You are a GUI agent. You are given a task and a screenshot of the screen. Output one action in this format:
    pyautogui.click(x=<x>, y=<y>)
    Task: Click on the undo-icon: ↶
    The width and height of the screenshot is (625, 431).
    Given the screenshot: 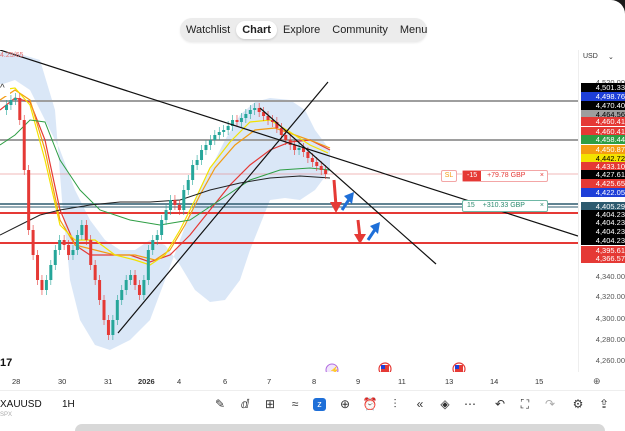 What is the action you would take?
    pyautogui.click(x=500, y=404)
    